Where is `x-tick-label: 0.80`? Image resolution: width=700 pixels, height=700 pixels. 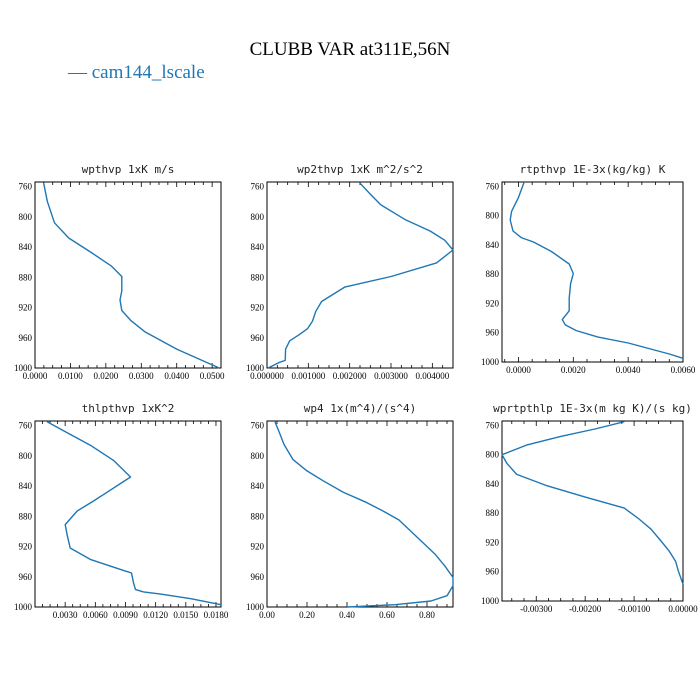 x-tick-label: 0.80 is located at coordinates (427, 615).